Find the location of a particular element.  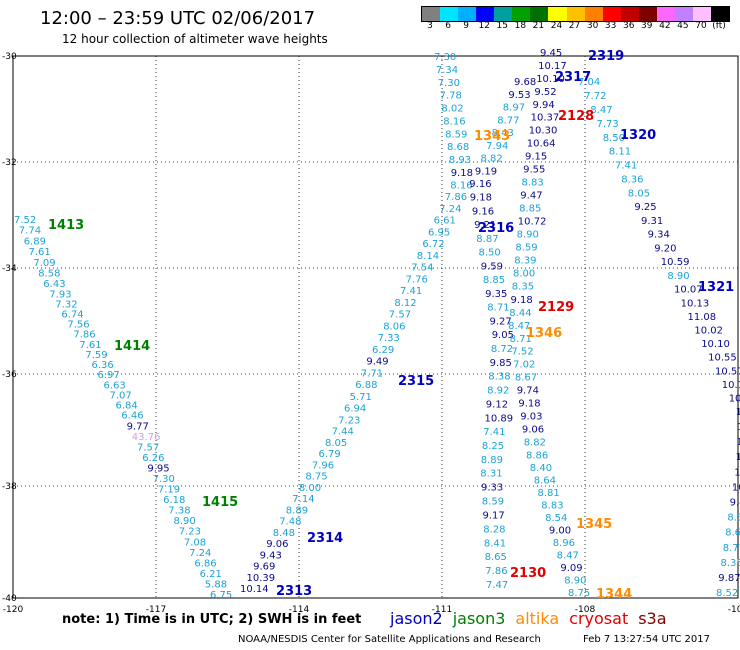

wave-height-value: 11.04 is located at coordinates (737, 472).